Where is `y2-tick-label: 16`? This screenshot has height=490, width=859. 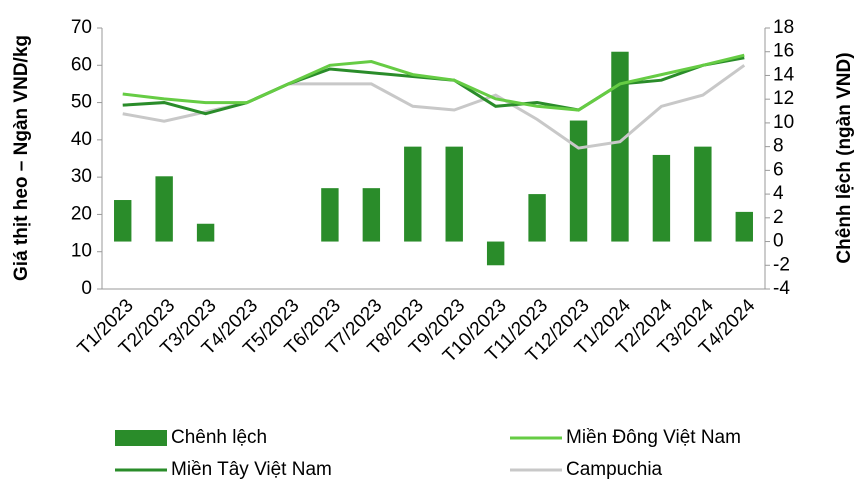
y2-tick-label: 16 is located at coordinates (783, 51).